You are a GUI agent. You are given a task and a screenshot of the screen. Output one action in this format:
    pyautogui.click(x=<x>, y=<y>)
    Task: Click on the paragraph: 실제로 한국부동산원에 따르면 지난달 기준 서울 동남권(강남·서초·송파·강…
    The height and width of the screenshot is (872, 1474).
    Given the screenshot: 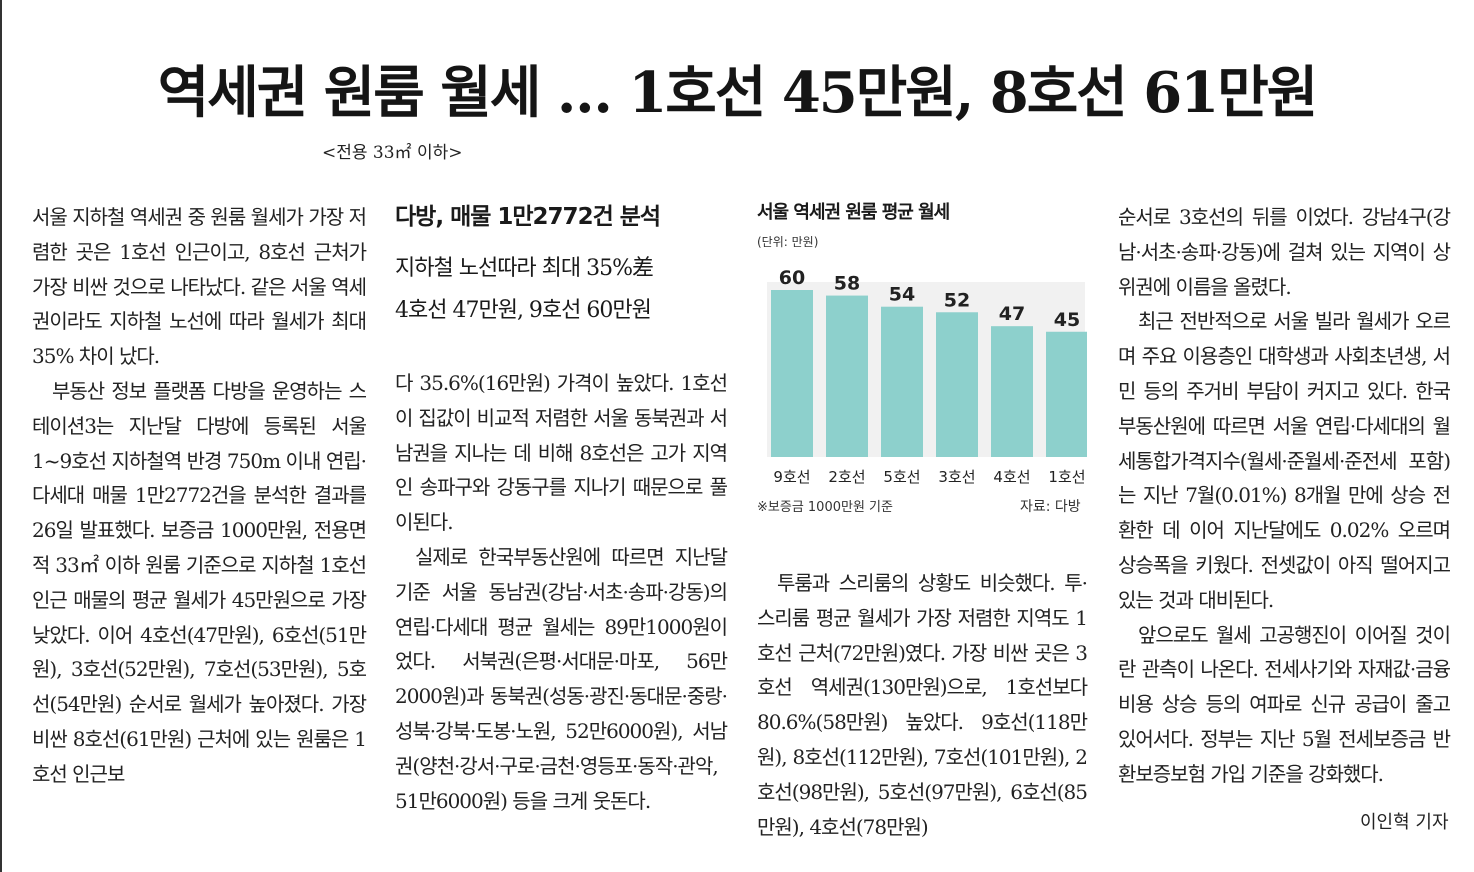 What is the action you would take?
    pyautogui.click(x=561, y=678)
    